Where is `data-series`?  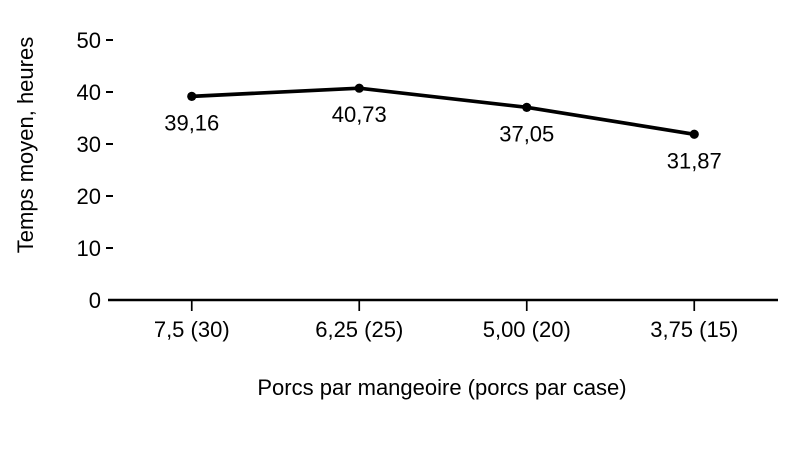
data-series is located at coordinates (443, 111).